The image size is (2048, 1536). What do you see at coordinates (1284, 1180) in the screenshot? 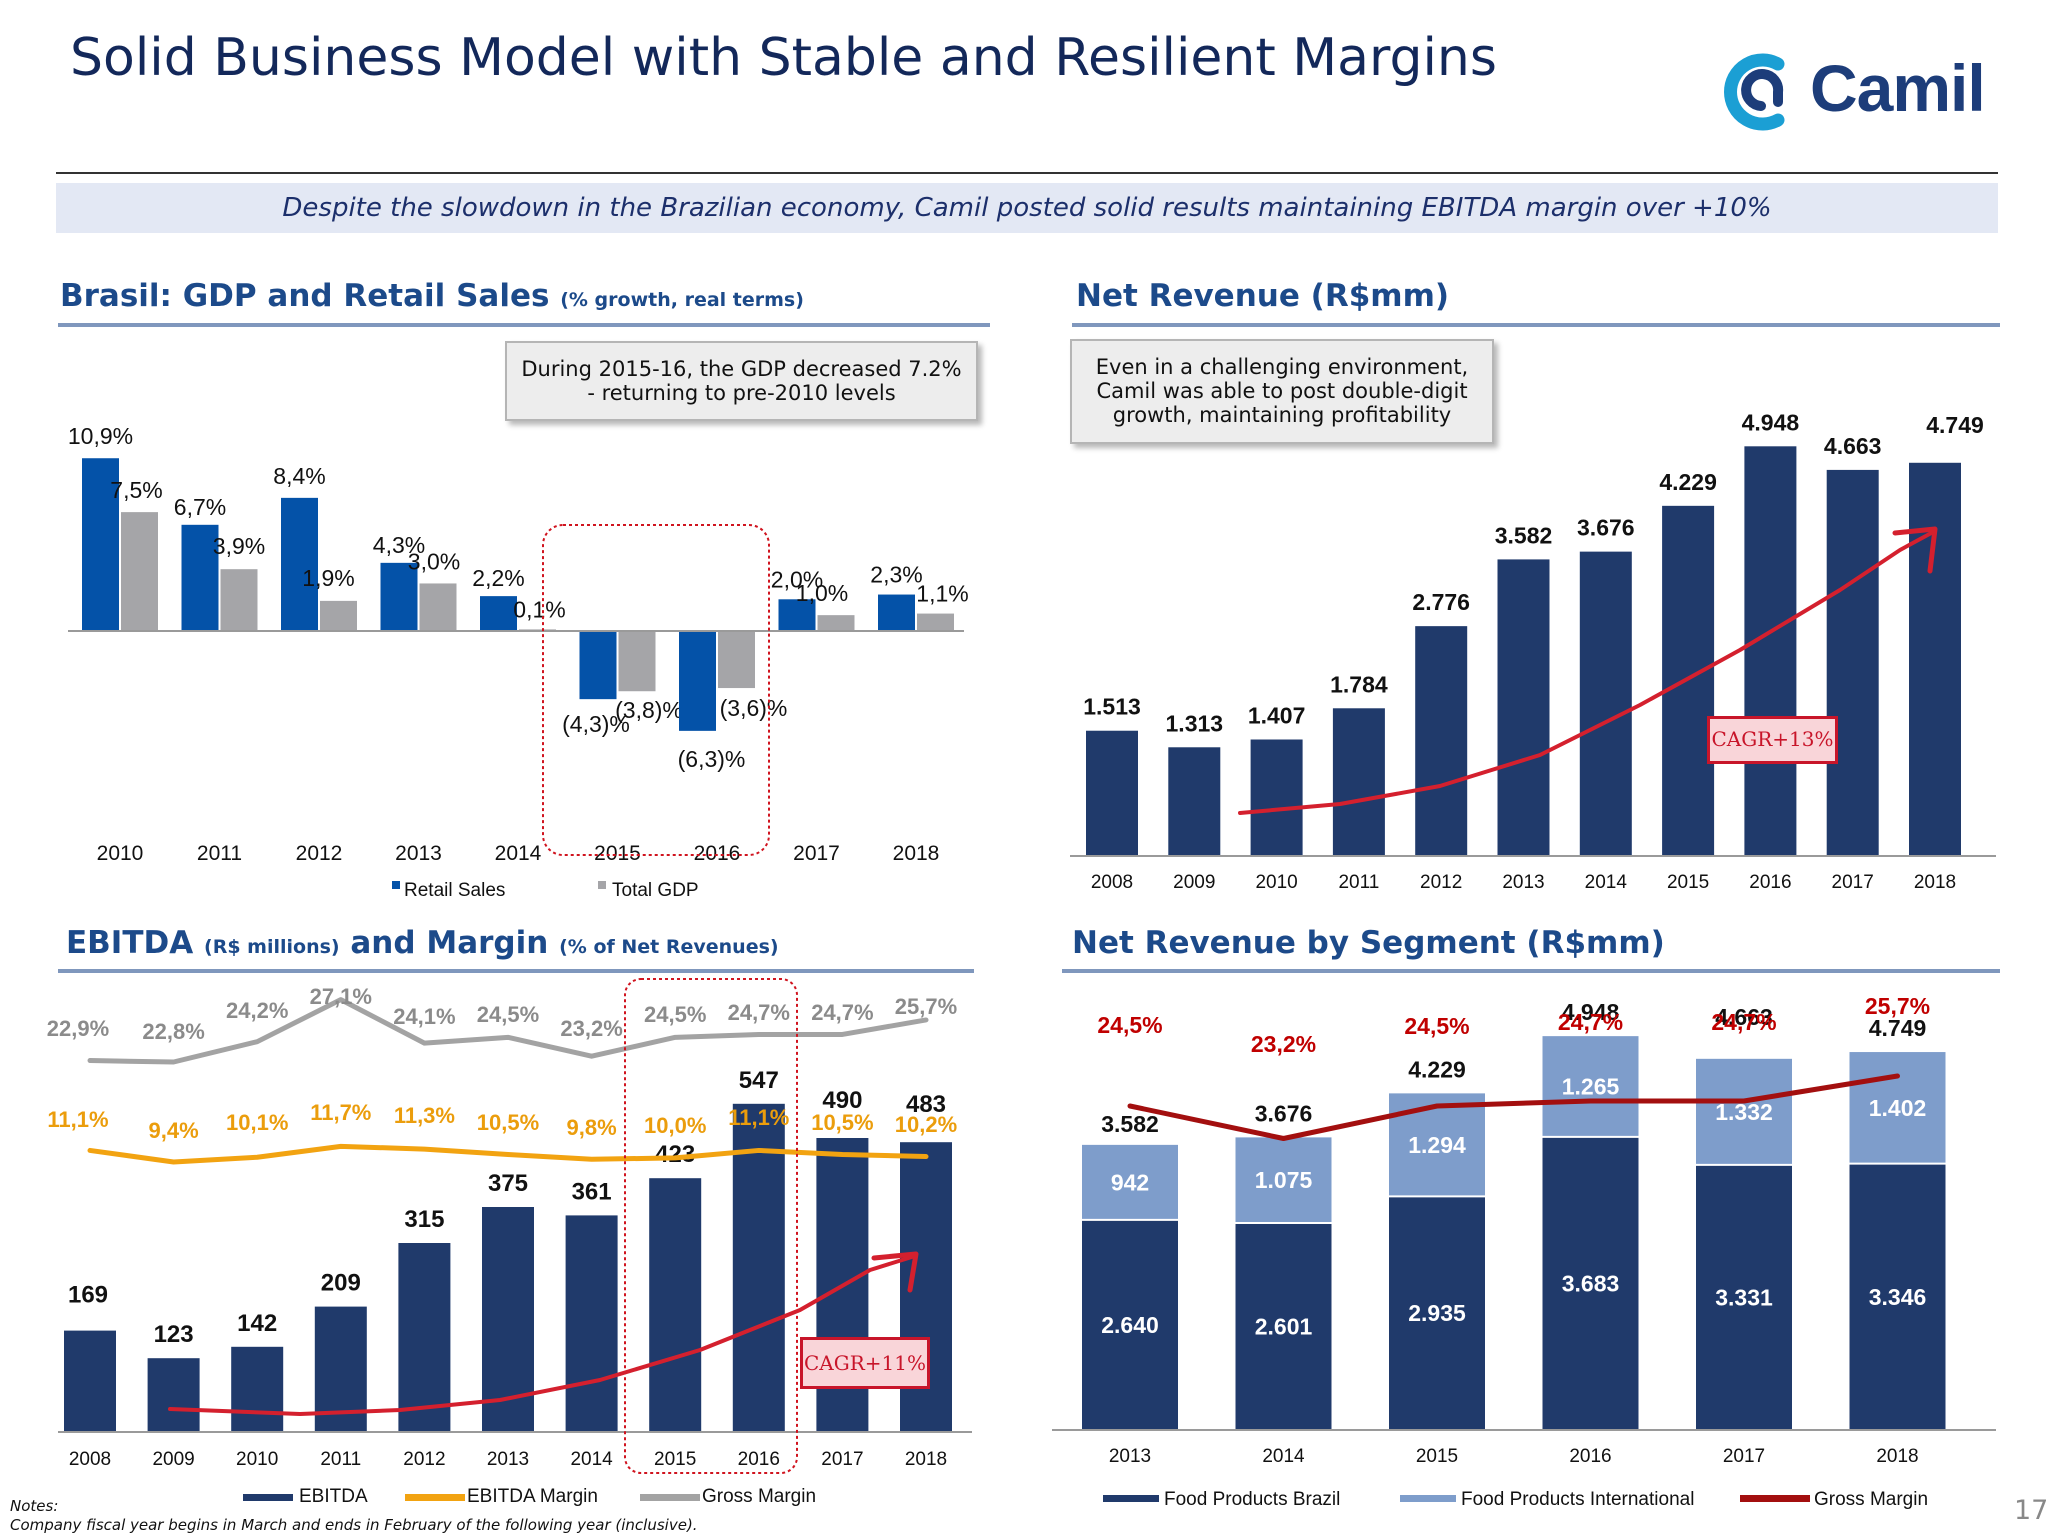
I see `intl-label-2014: 1.075` at bounding box center [1284, 1180].